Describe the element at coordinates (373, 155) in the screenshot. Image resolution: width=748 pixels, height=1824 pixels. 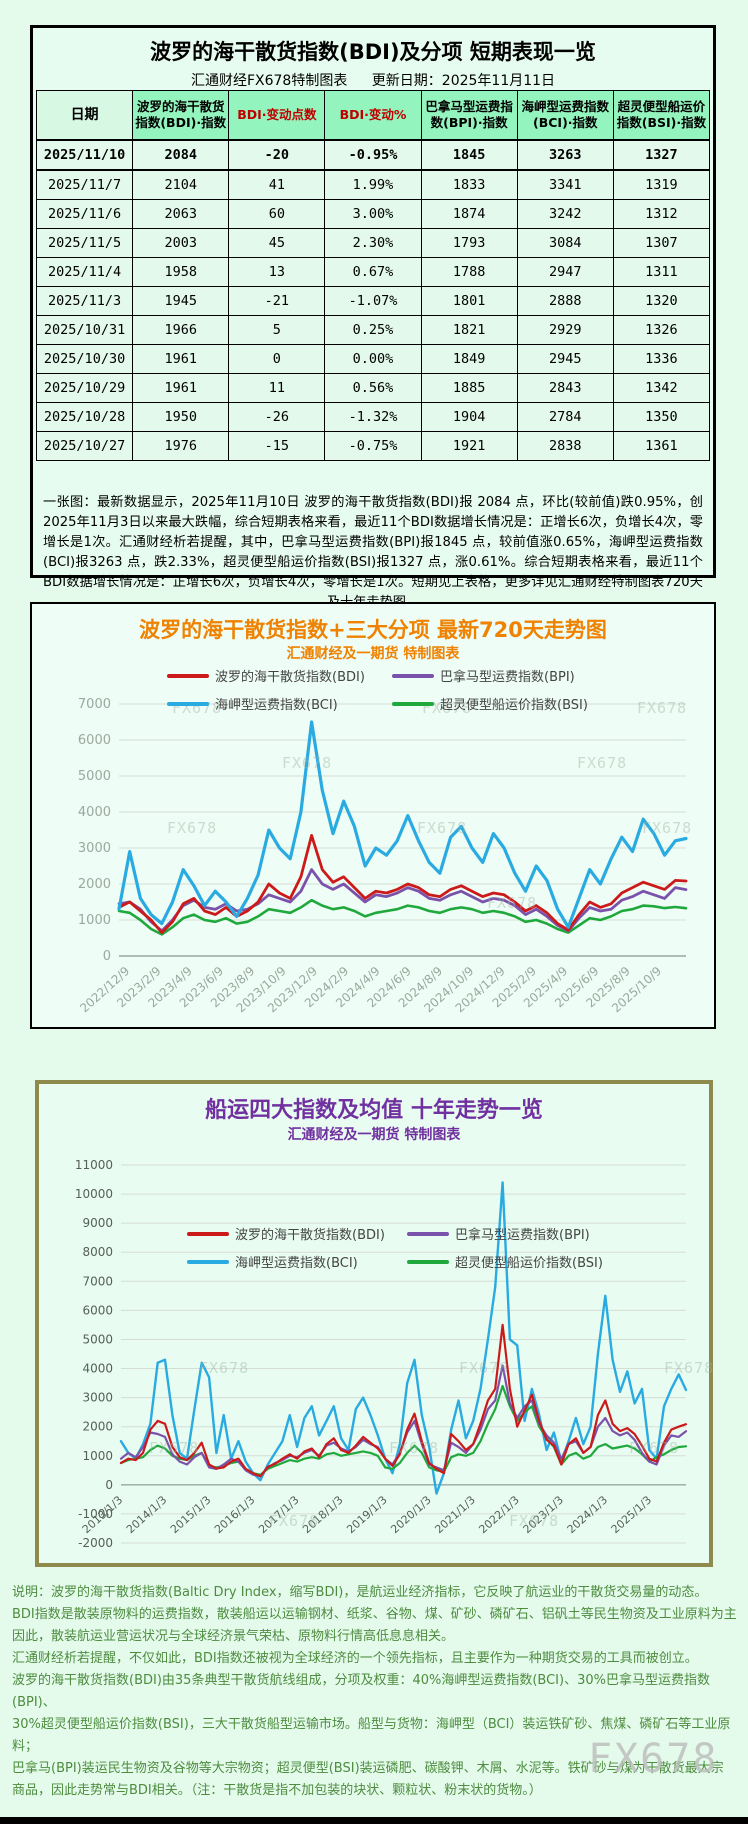
I see `table-cell: -0.95%` at that location.